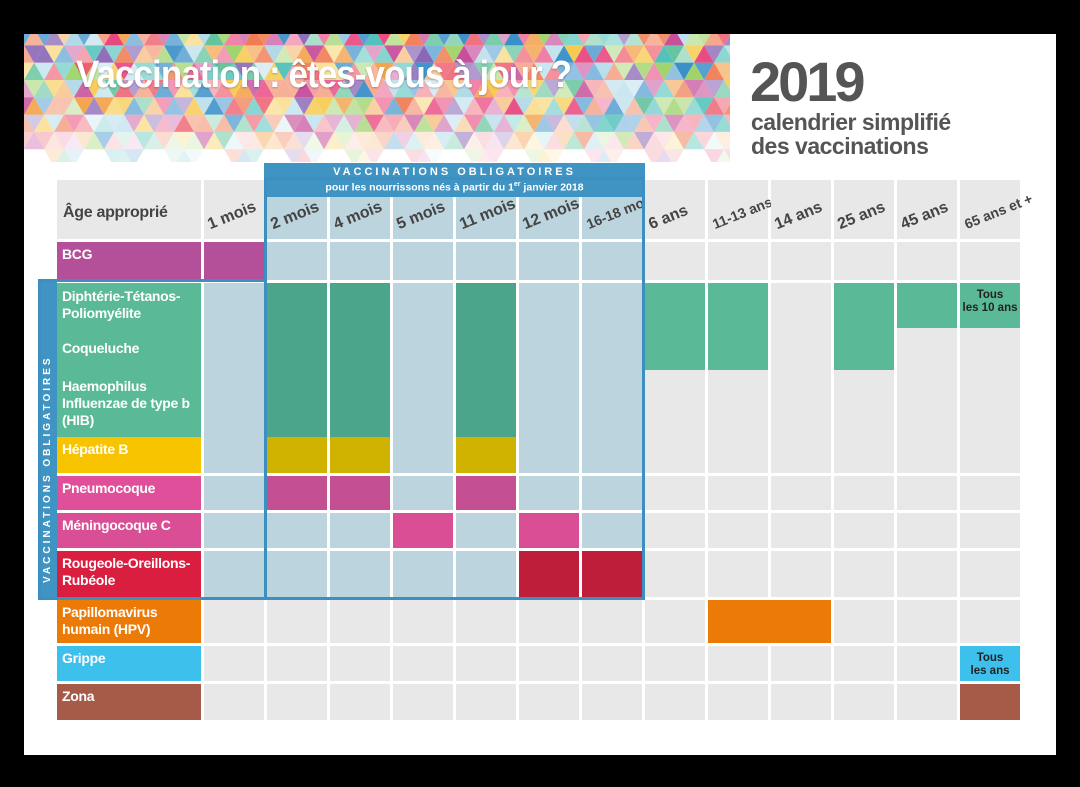 This screenshot has width=1080, height=787. What do you see at coordinates (126, 563) in the screenshot?
I see `row-label-text: Rougeole-Oreillons-` at bounding box center [126, 563].